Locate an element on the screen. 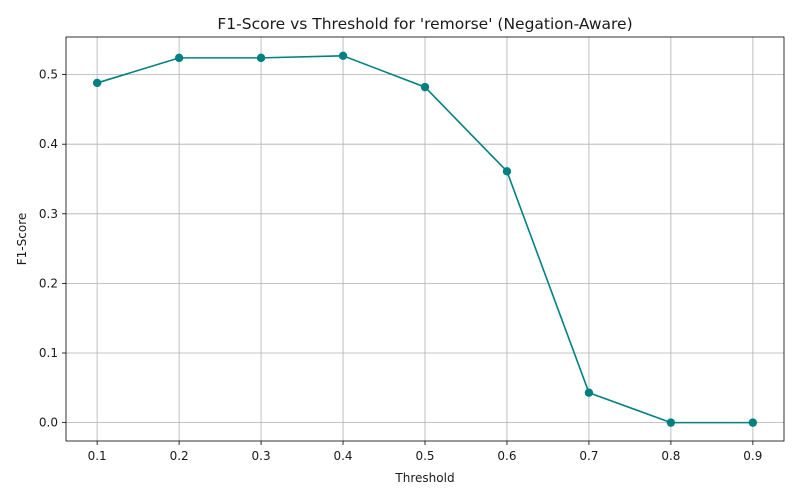 This screenshot has height=500, width=800. y-tick-label: 0.5 is located at coordinates (48, 75).